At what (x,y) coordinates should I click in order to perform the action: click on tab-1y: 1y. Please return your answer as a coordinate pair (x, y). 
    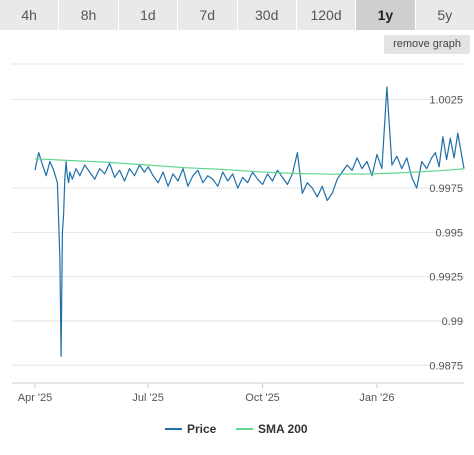
    Looking at the image, I should click on (386, 15).